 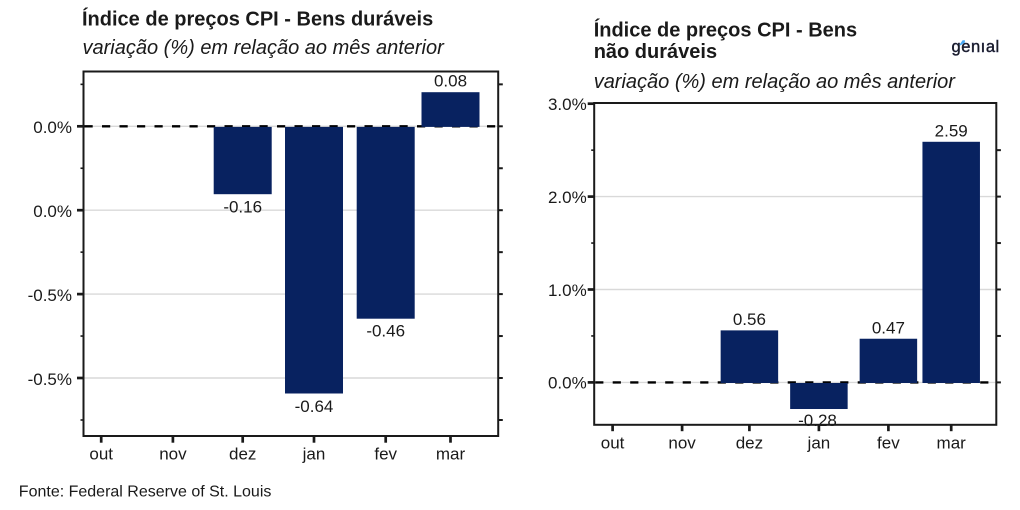 I want to click on svg-text: genıal, so click(x=976, y=47).